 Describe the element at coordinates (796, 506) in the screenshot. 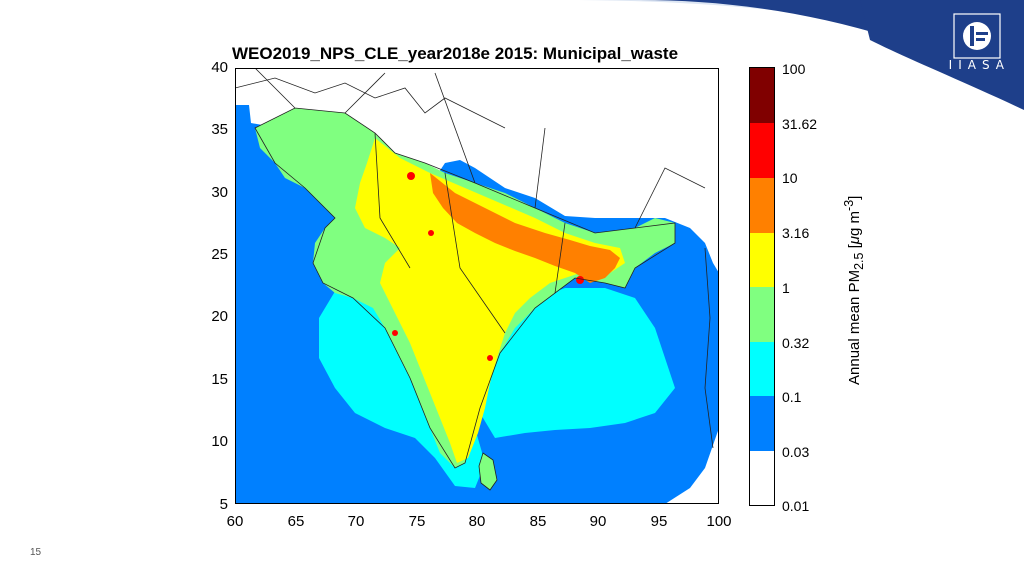

I see `colorbar-tick: 0.01` at that location.